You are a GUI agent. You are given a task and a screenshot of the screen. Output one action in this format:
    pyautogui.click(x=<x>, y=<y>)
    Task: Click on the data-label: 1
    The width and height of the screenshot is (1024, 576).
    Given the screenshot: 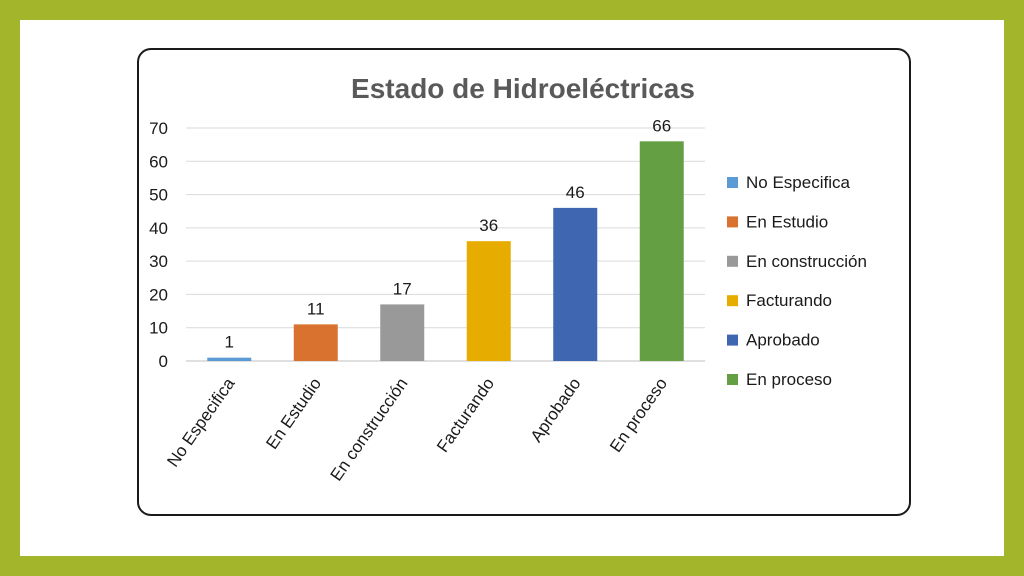 What is the action you would take?
    pyautogui.click(x=229, y=342)
    